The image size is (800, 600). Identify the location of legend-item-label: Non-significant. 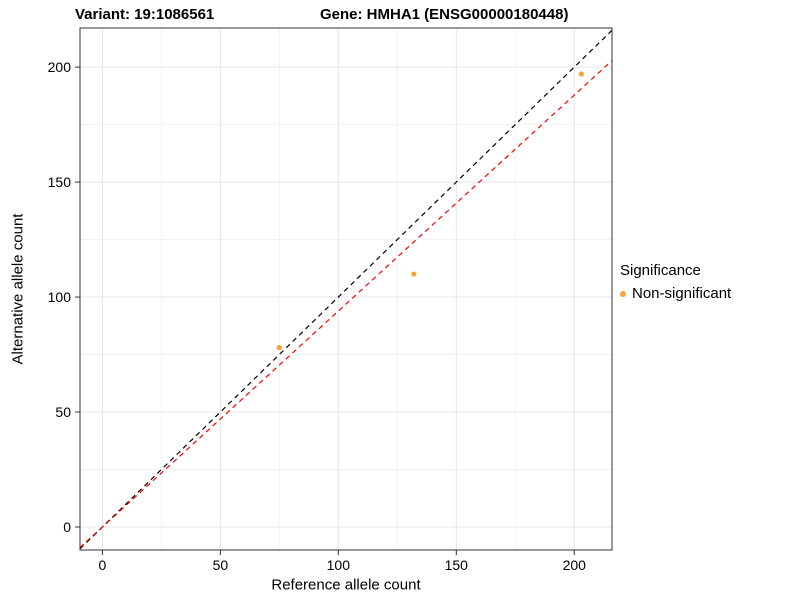
(682, 293).